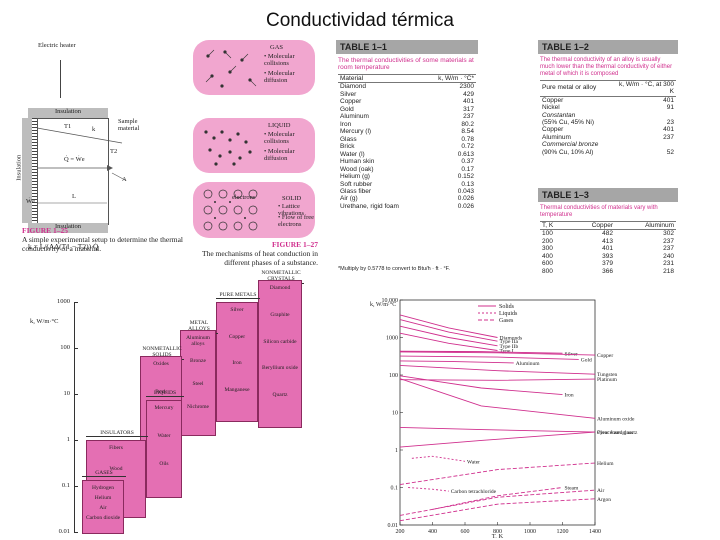 Image resolution: width=720 pixels, height=540 pixels. What do you see at coordinates (407, 169) in the screenshot?
I see `table-row: Wood (oak) 0.17` at bounding box center [407, 169].